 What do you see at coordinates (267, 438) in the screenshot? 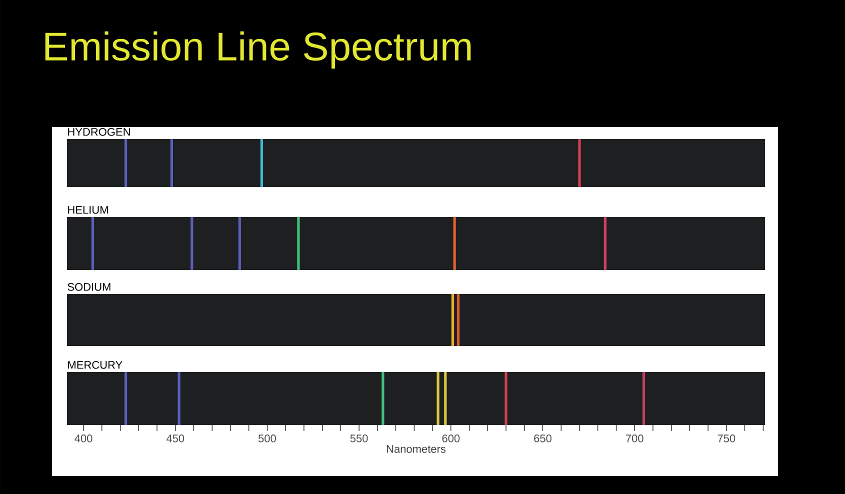
I see `x-tick-label: 500` at bounding box center [267, 438].